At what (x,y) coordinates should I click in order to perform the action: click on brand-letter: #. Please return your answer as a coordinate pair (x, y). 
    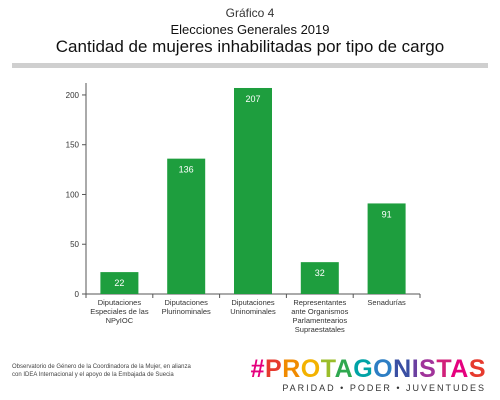
    Looking at the image, I should click on (258, 369).